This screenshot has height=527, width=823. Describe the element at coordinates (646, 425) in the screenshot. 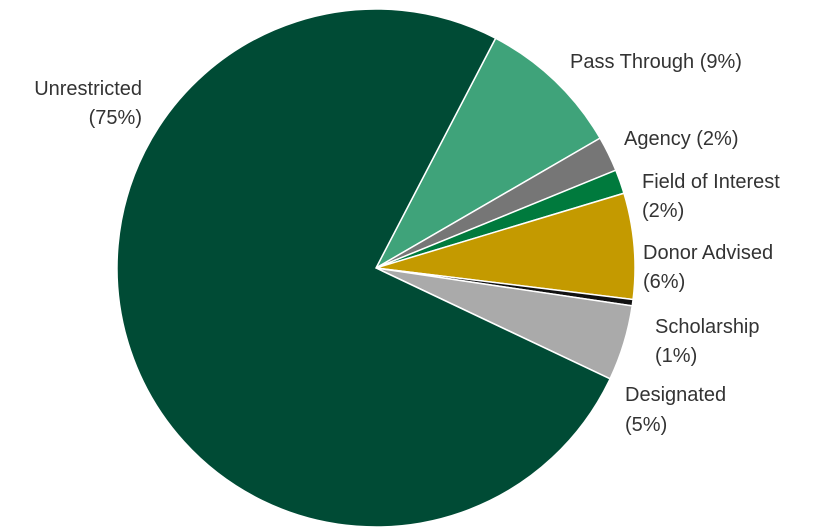

I see `slice-percent-designated: (5%)` at that location.